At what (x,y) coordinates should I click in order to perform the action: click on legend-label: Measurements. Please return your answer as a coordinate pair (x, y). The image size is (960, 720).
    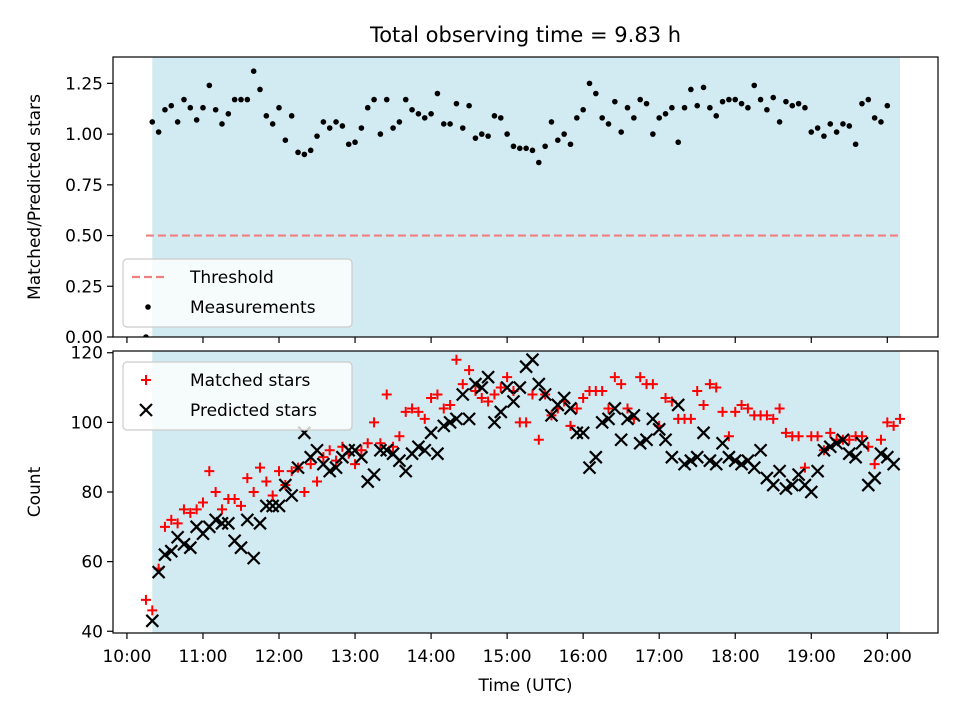
    Looking at the image, I should click on (253, 308).